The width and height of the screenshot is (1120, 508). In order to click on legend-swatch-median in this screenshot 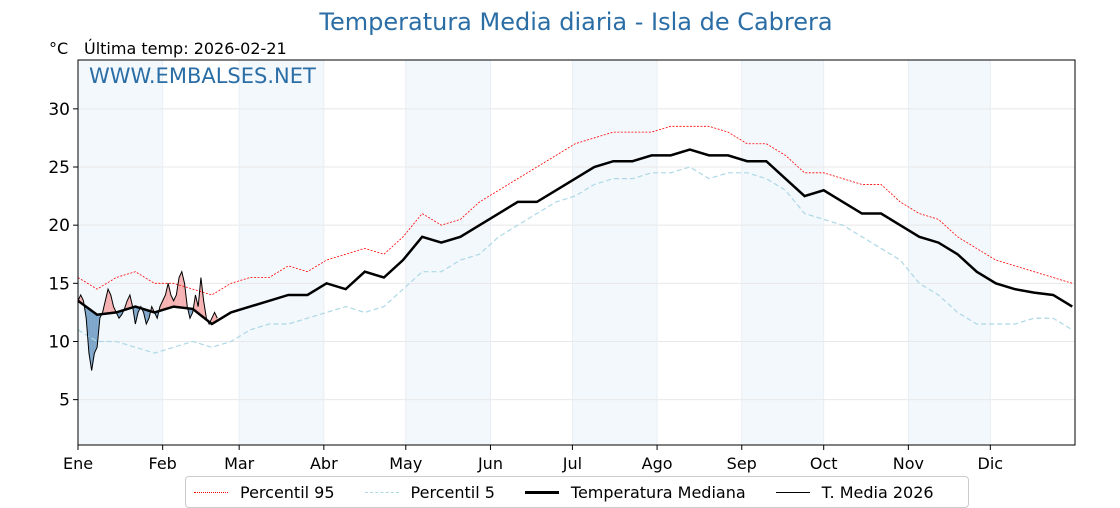, I will do `click(541, 492)`.